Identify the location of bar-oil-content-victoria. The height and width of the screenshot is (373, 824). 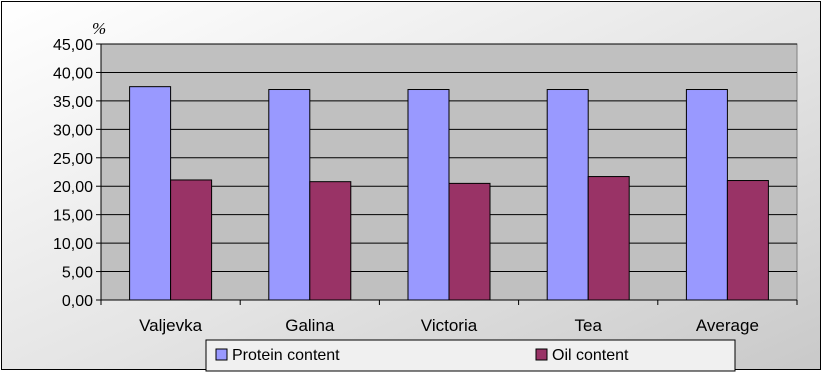
(469, 241).